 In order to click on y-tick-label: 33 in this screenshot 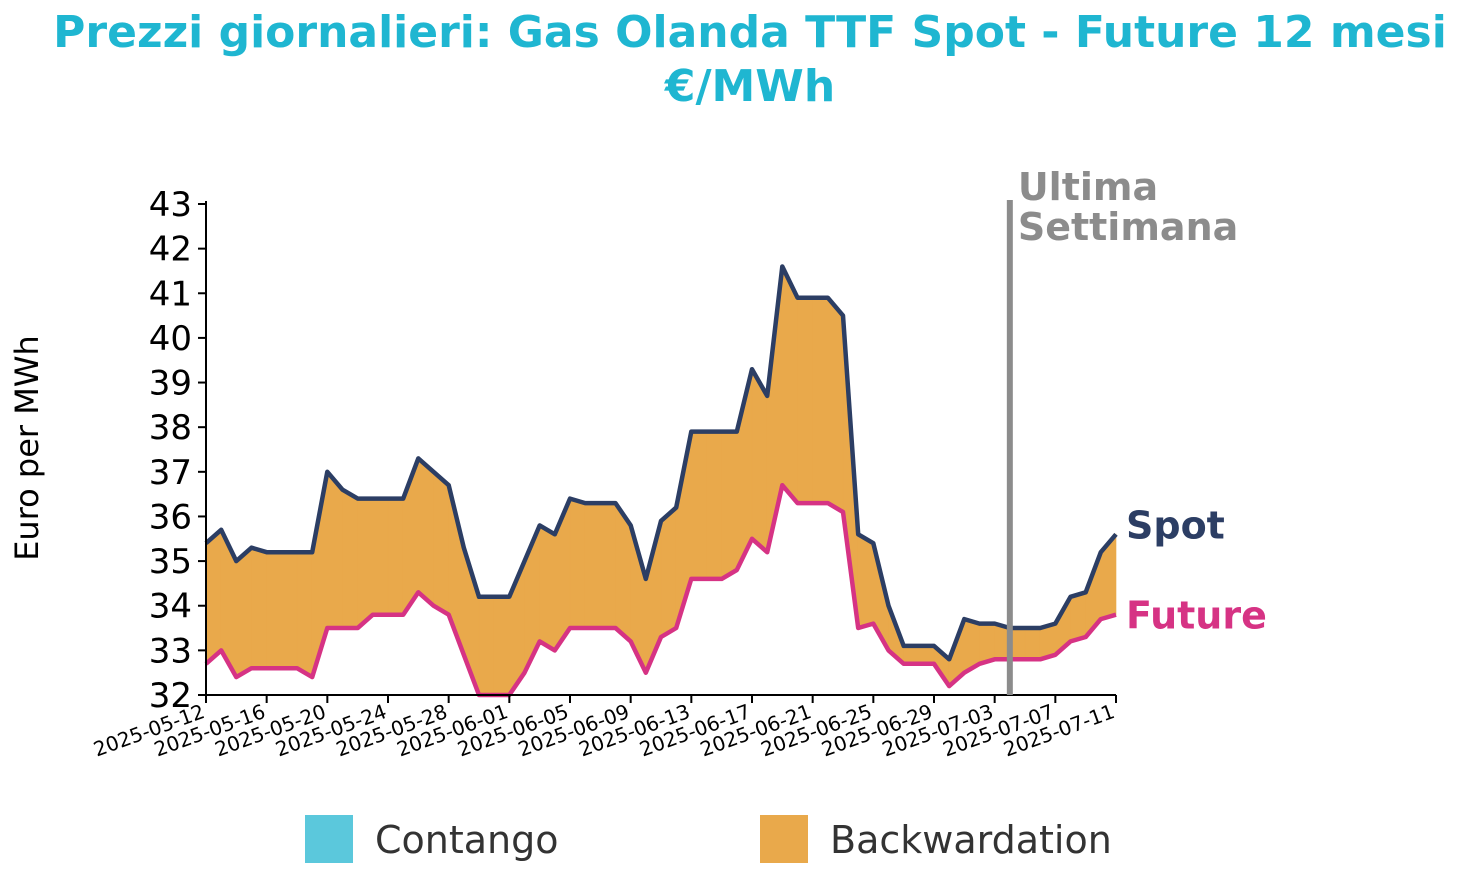, I will do `click(170, 651)`.